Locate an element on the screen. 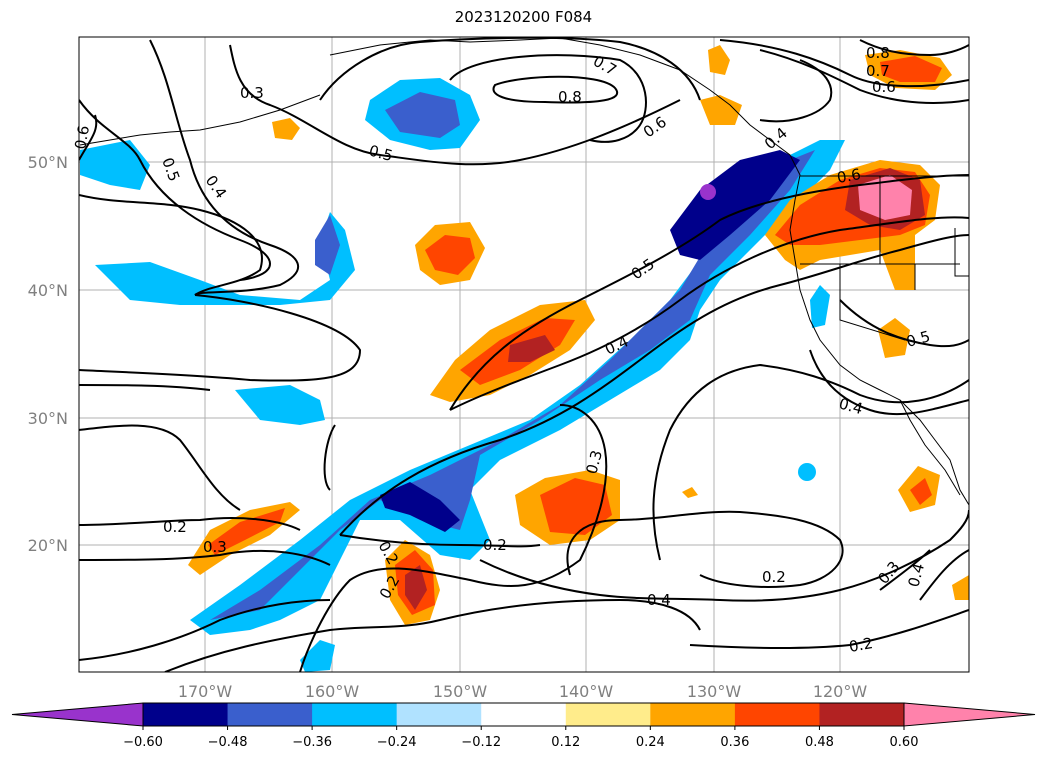  pink-pacnw is located at coordinates (885, 197).